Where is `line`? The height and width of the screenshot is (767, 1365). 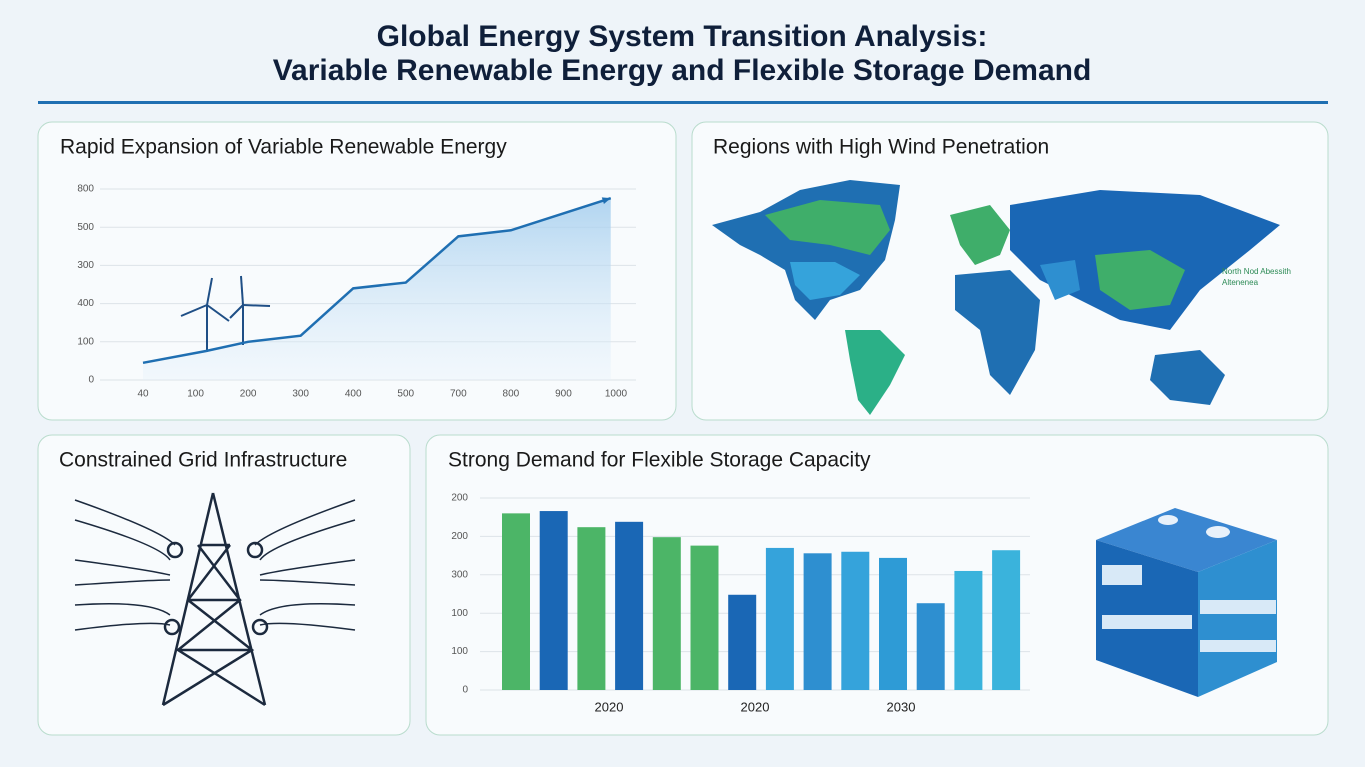
line is located at coordinates (377, 280).